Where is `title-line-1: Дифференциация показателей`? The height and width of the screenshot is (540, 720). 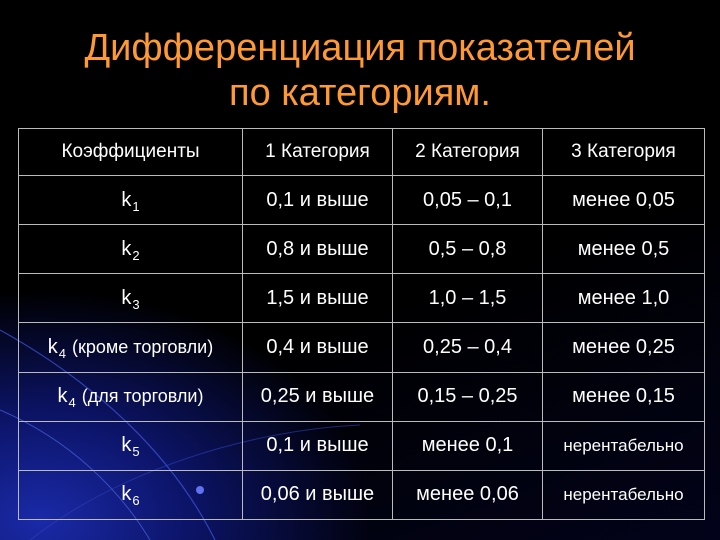
title-line-1: Дифференциация показателей is located at coordinates (360, 48).